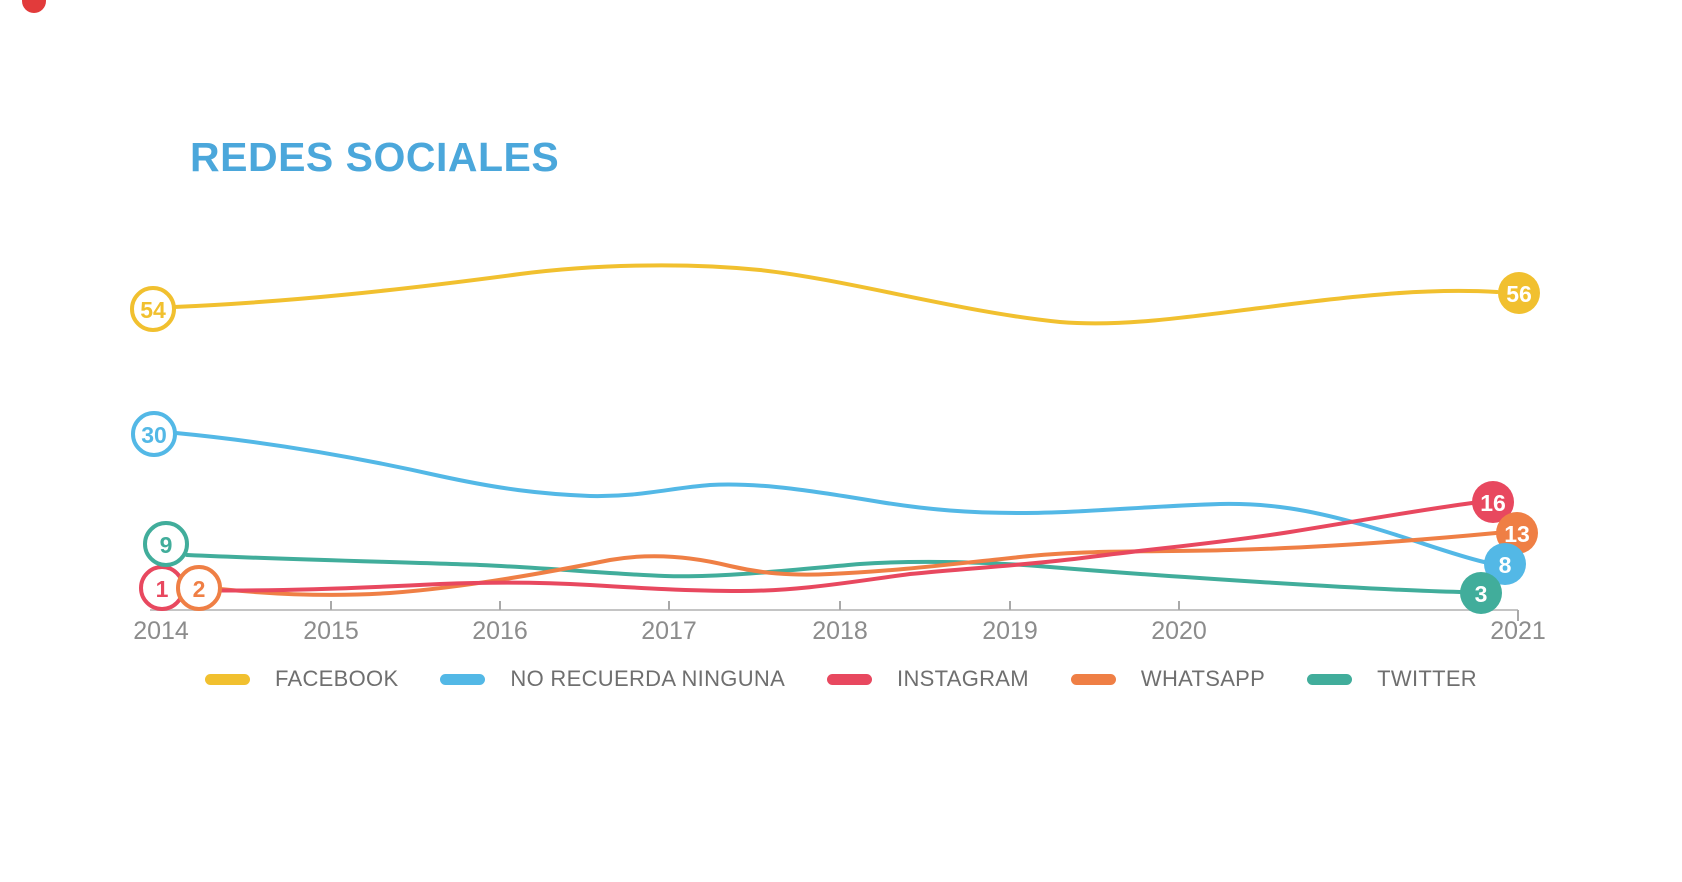 The image size is (1682, 882). I want to click on x-tick-label-2018: 2018, so click(840, 631).